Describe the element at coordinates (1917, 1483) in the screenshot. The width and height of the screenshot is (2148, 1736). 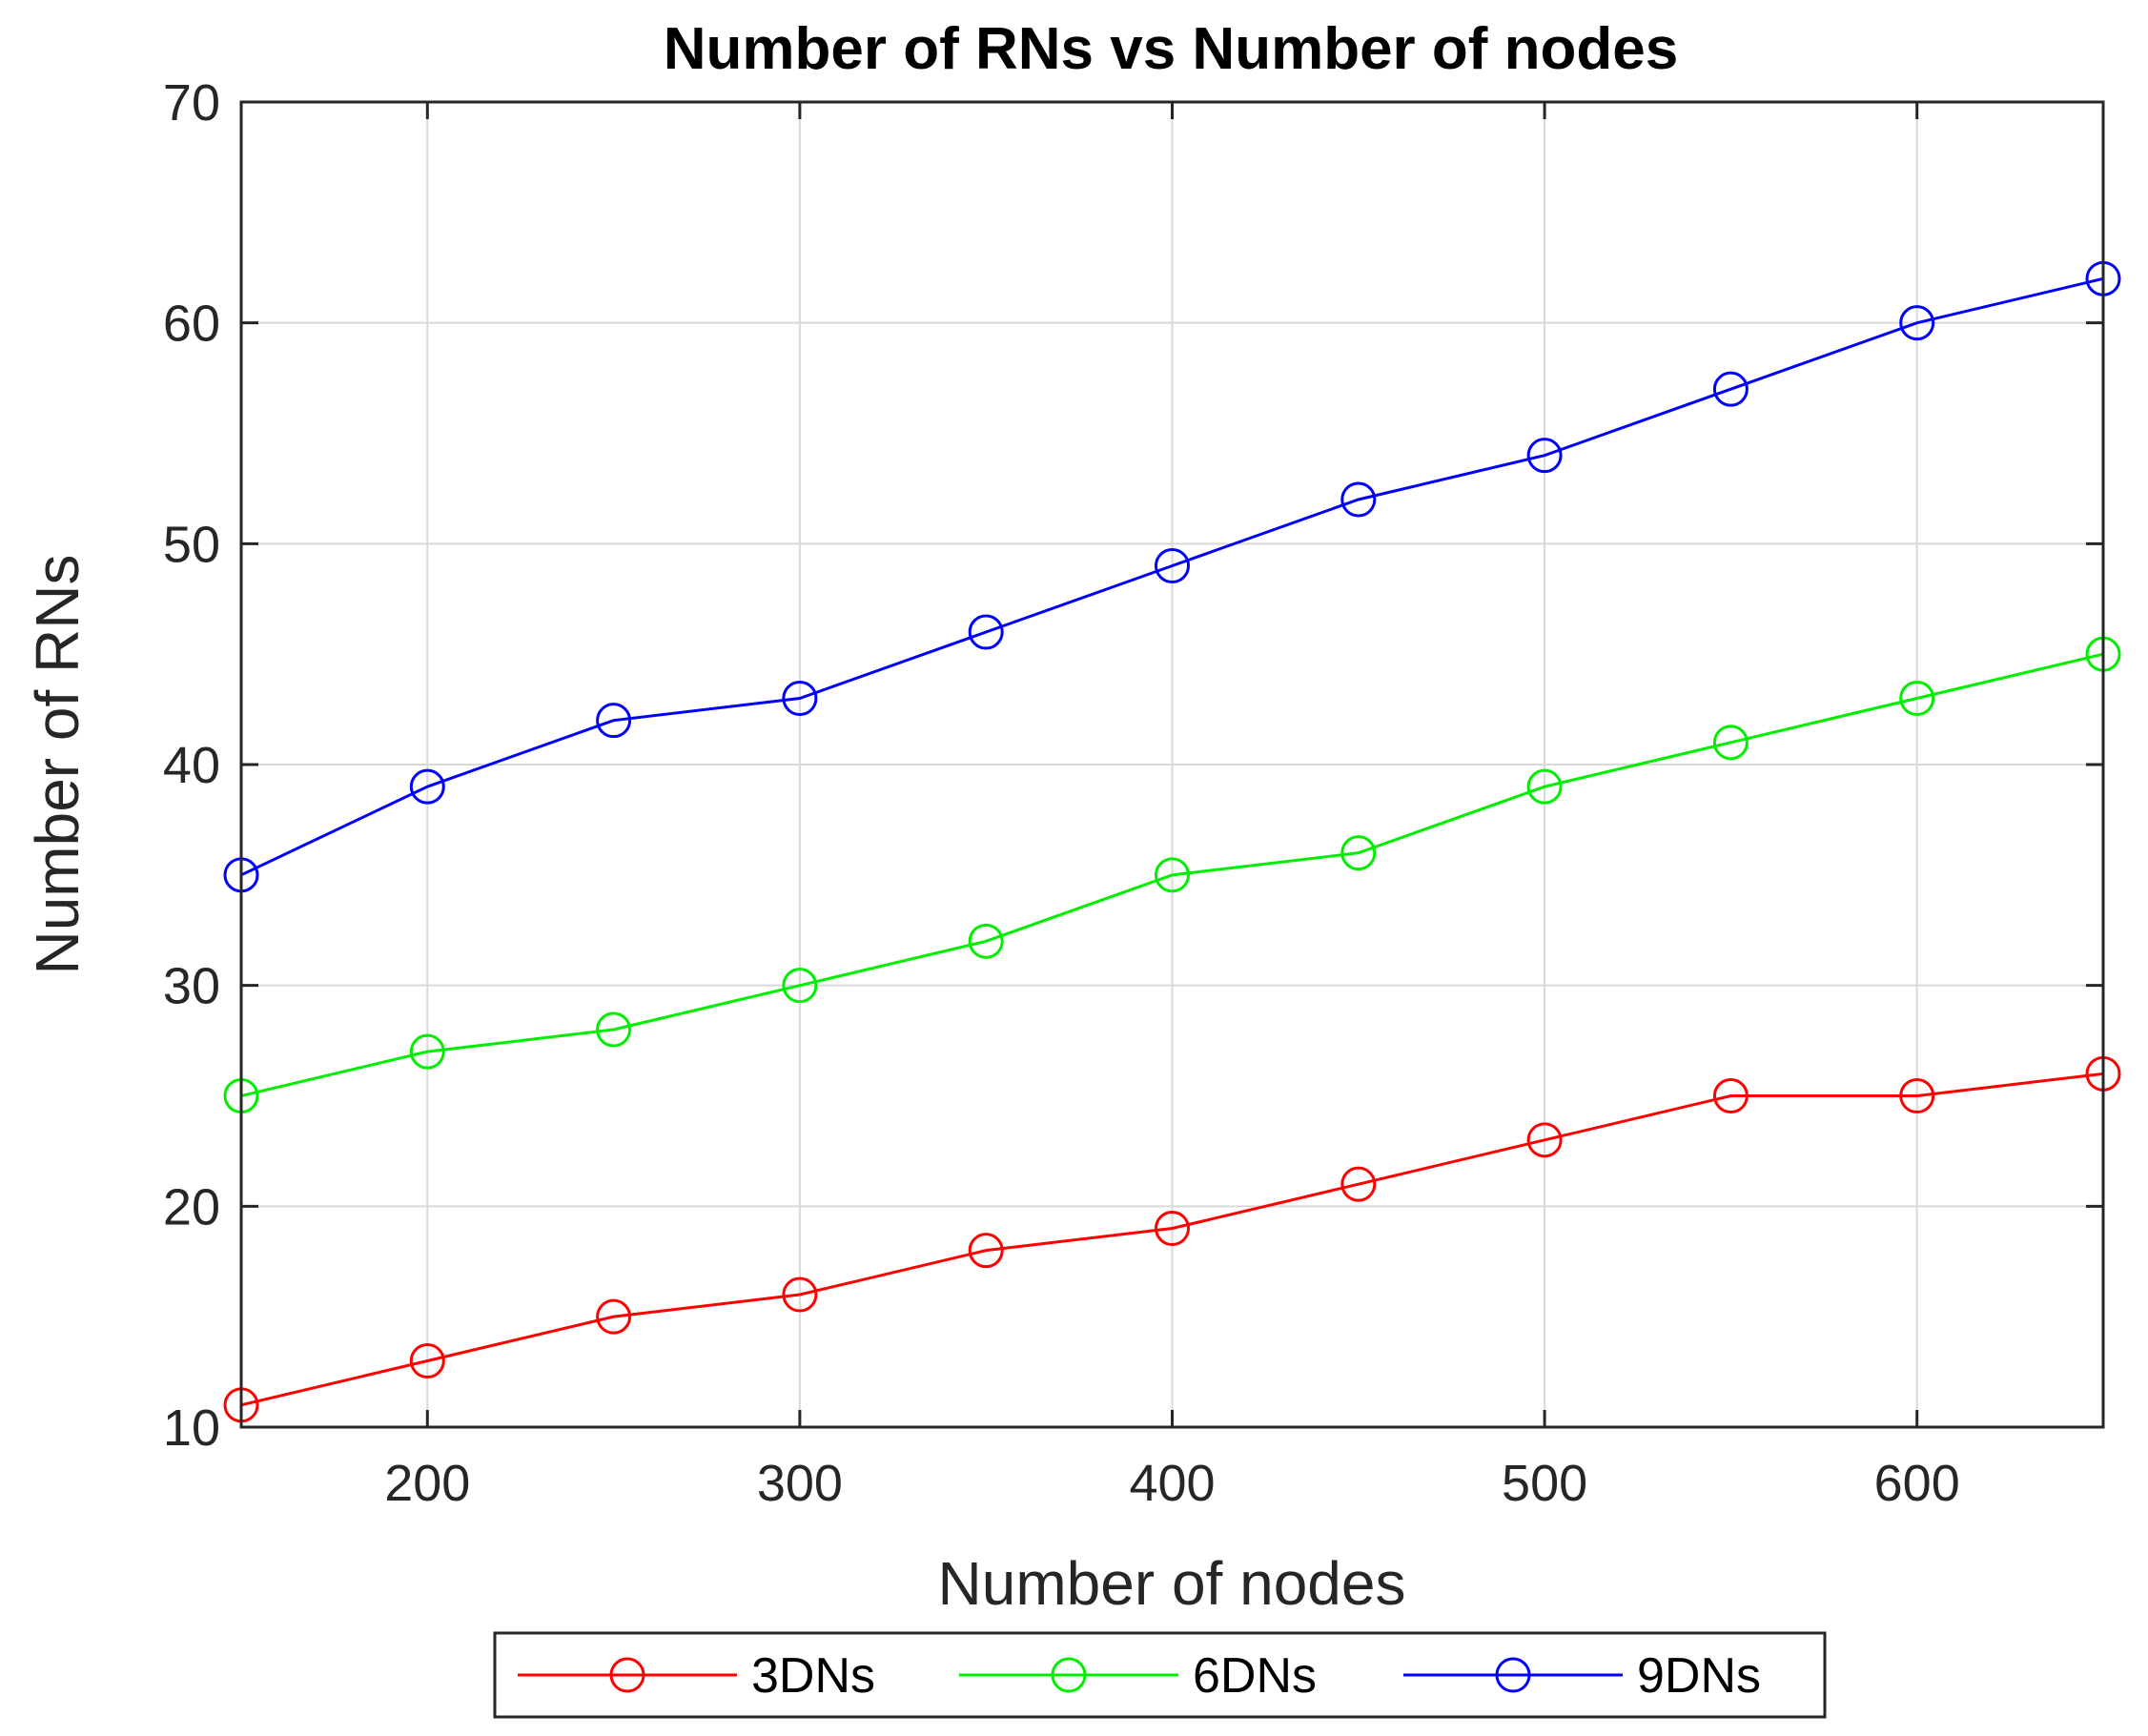
I see `x-tick-label: 600` at that location.